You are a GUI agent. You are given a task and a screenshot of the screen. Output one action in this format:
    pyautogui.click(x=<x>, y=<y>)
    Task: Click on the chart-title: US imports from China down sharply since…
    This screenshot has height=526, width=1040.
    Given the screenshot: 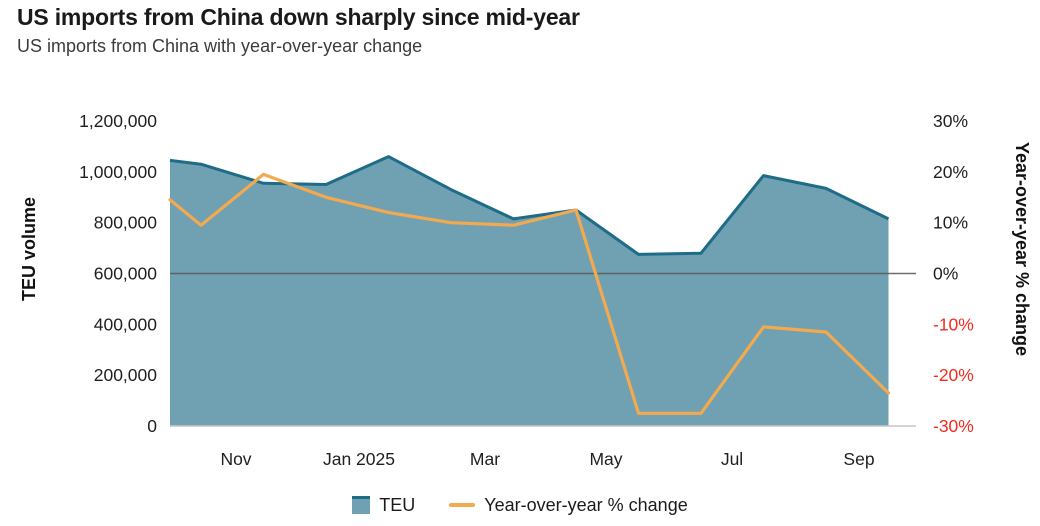 What is the action you would take?
    pyautogui.click(x=298, y=17)
    